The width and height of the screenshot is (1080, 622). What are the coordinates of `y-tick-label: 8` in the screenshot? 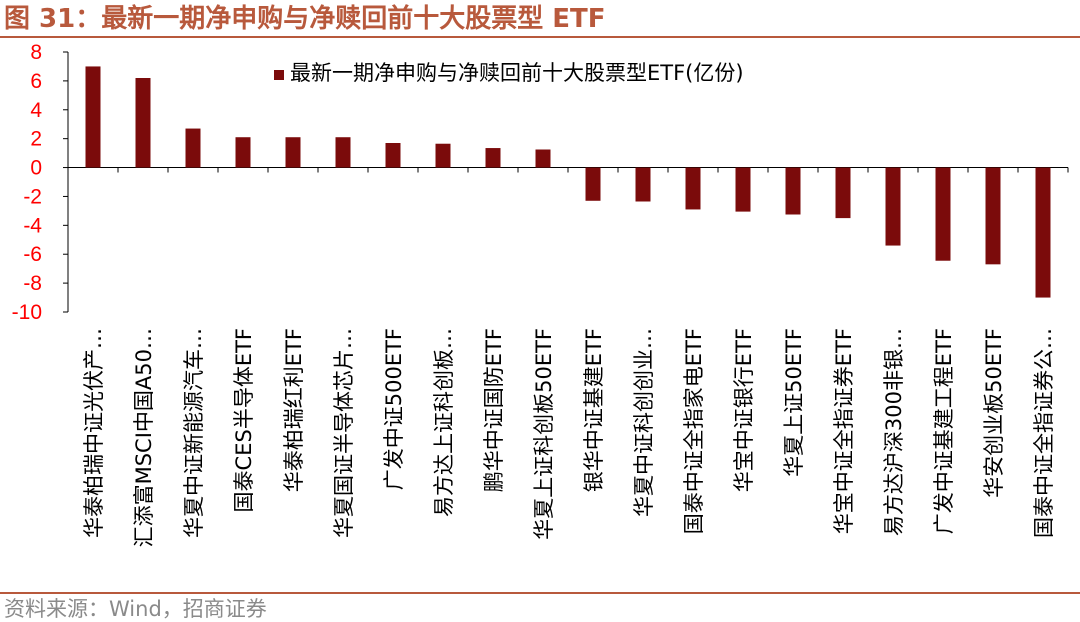 It's located at (36, 52).